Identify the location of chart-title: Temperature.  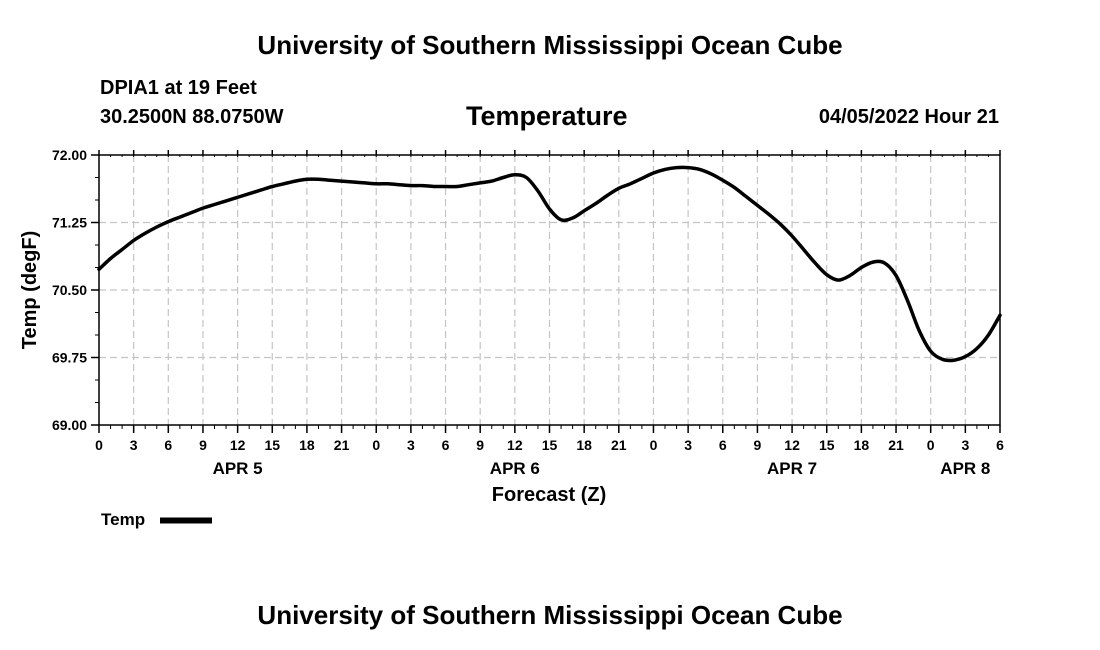
(547, 116).